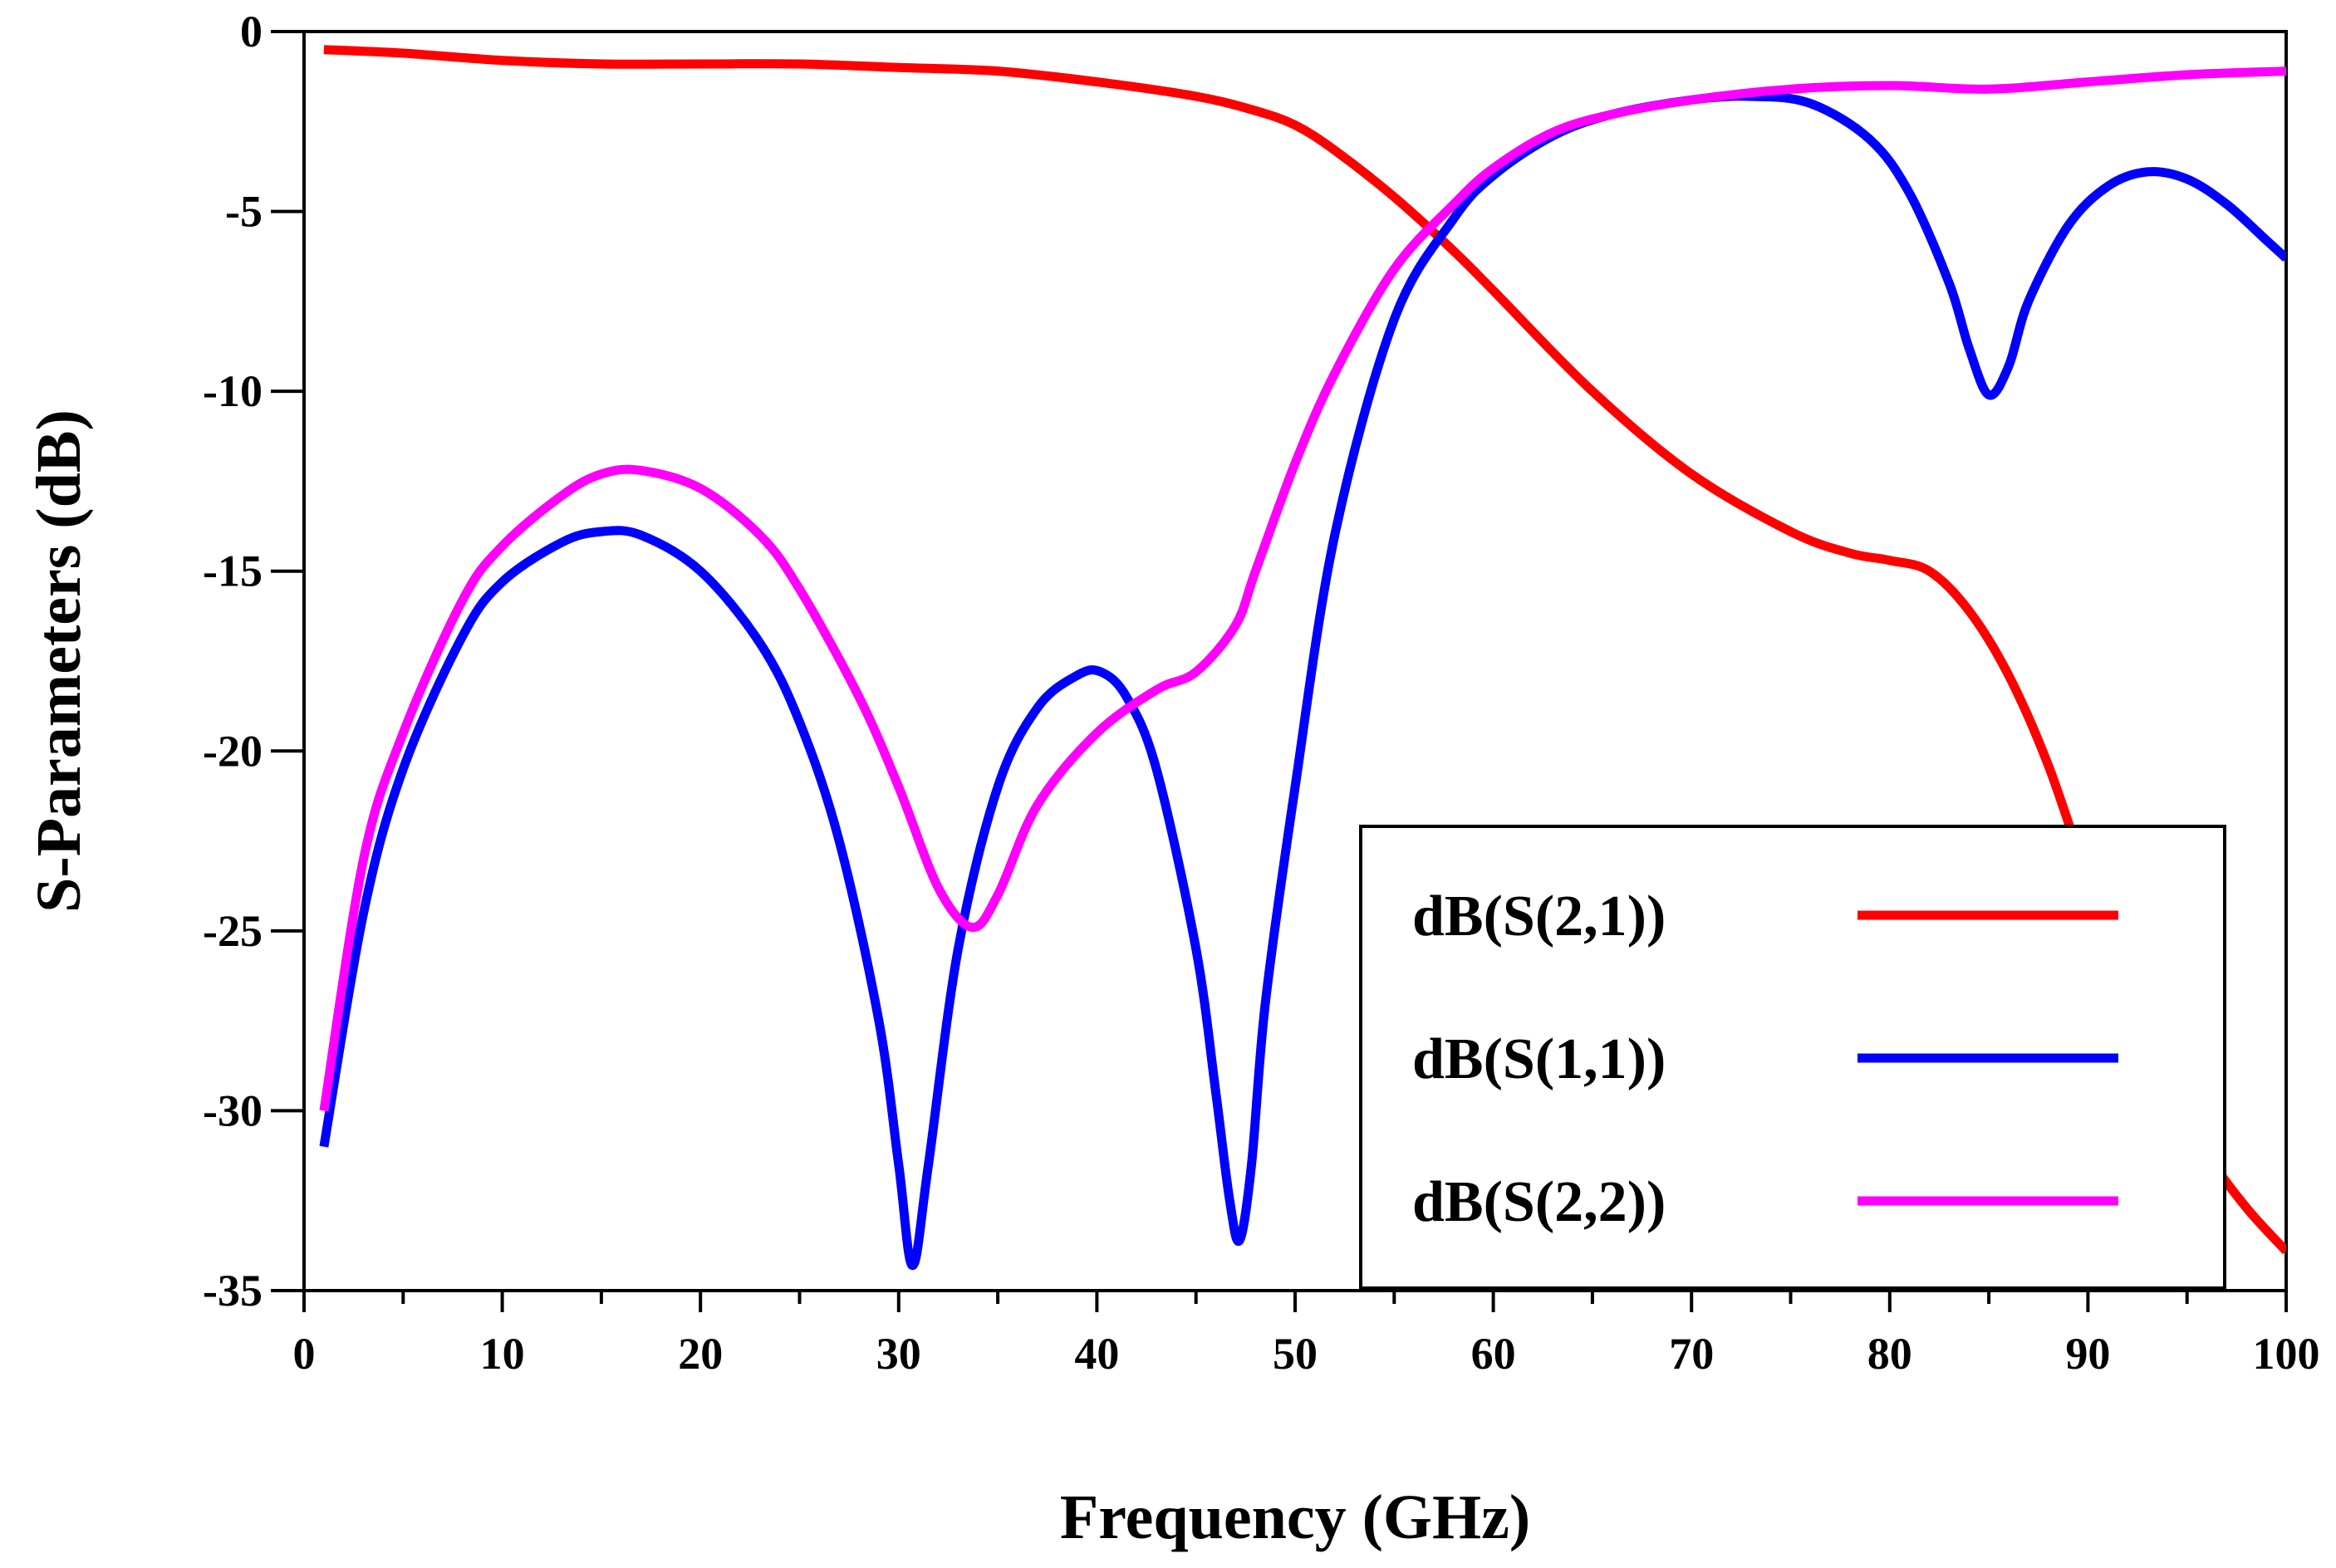 This screenshot has width=2336, height=1568. I want to click on x-tick-label: 80, so click(1889, 1354).